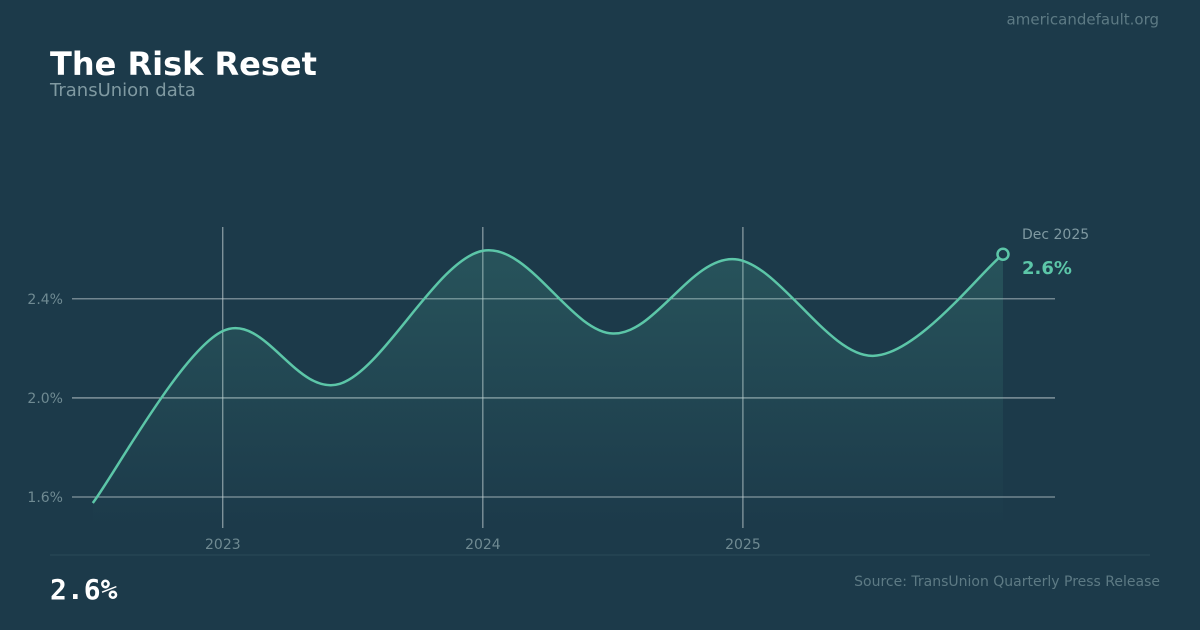 This screenshot has width=1200, height=630. I want to click on y-tick-label: 2.4%, so click(45, 300).